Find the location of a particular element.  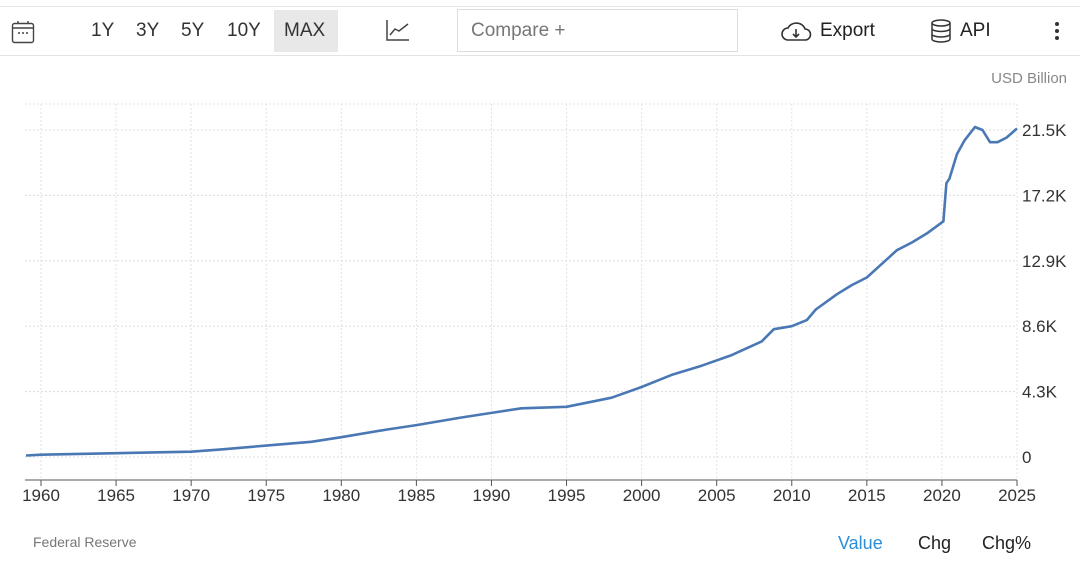

unit-label: USD Billion is located at coordinates (1029, 78).